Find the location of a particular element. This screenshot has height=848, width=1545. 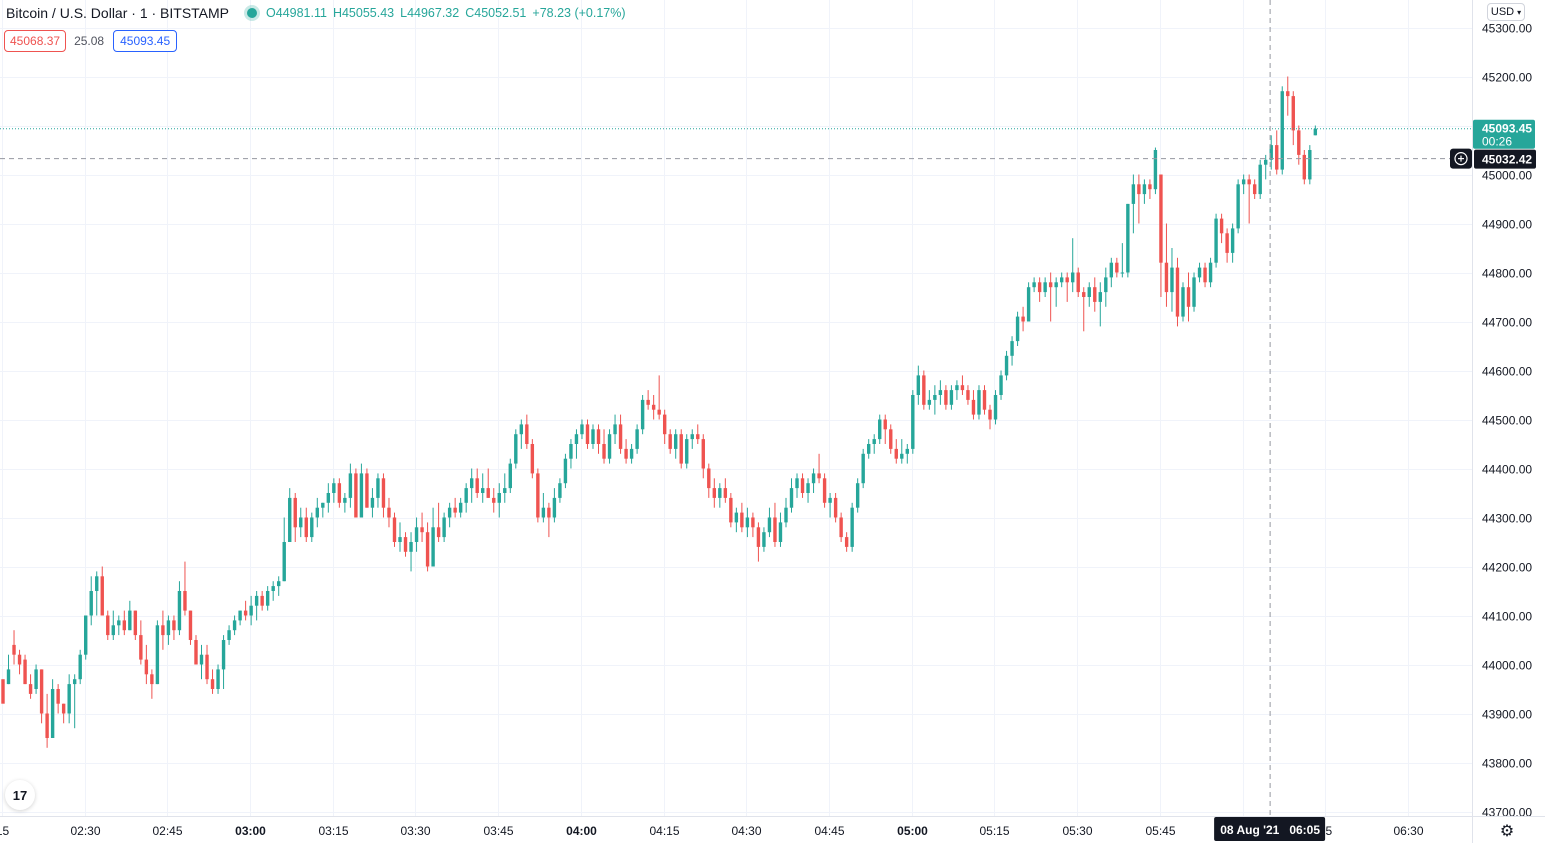

plus-circle-icon is located at coordinates (1461, 158).